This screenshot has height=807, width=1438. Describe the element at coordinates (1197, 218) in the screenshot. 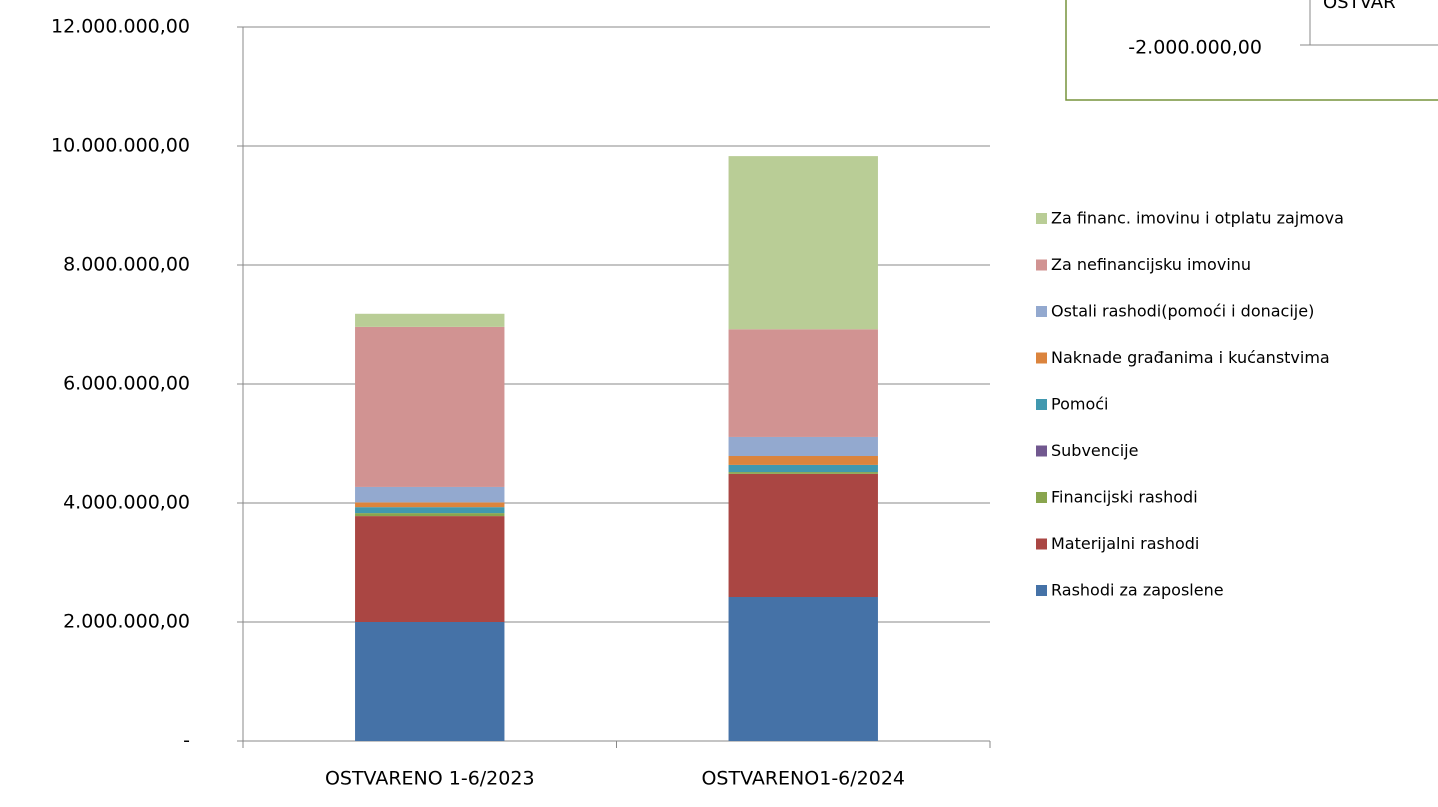

I see `legend-label: Za financ. imovinu i otplatu zajmova` at that location.